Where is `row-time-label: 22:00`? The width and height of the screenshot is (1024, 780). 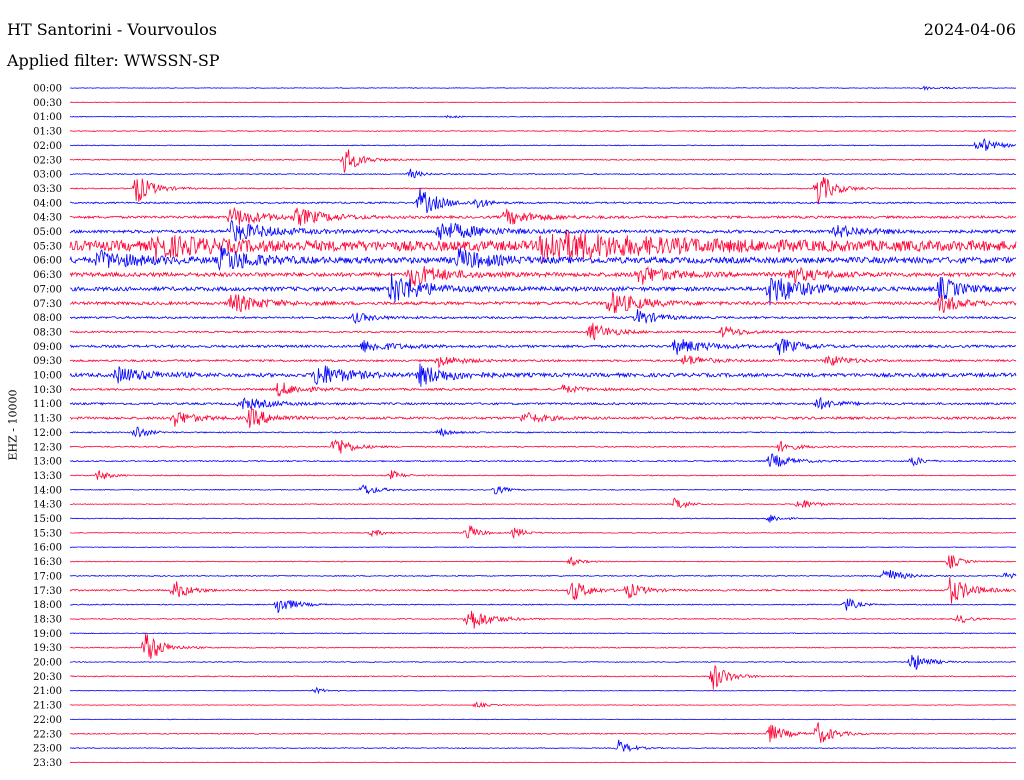 row-time-label: 22:00 is located at coordinates (47, 720).